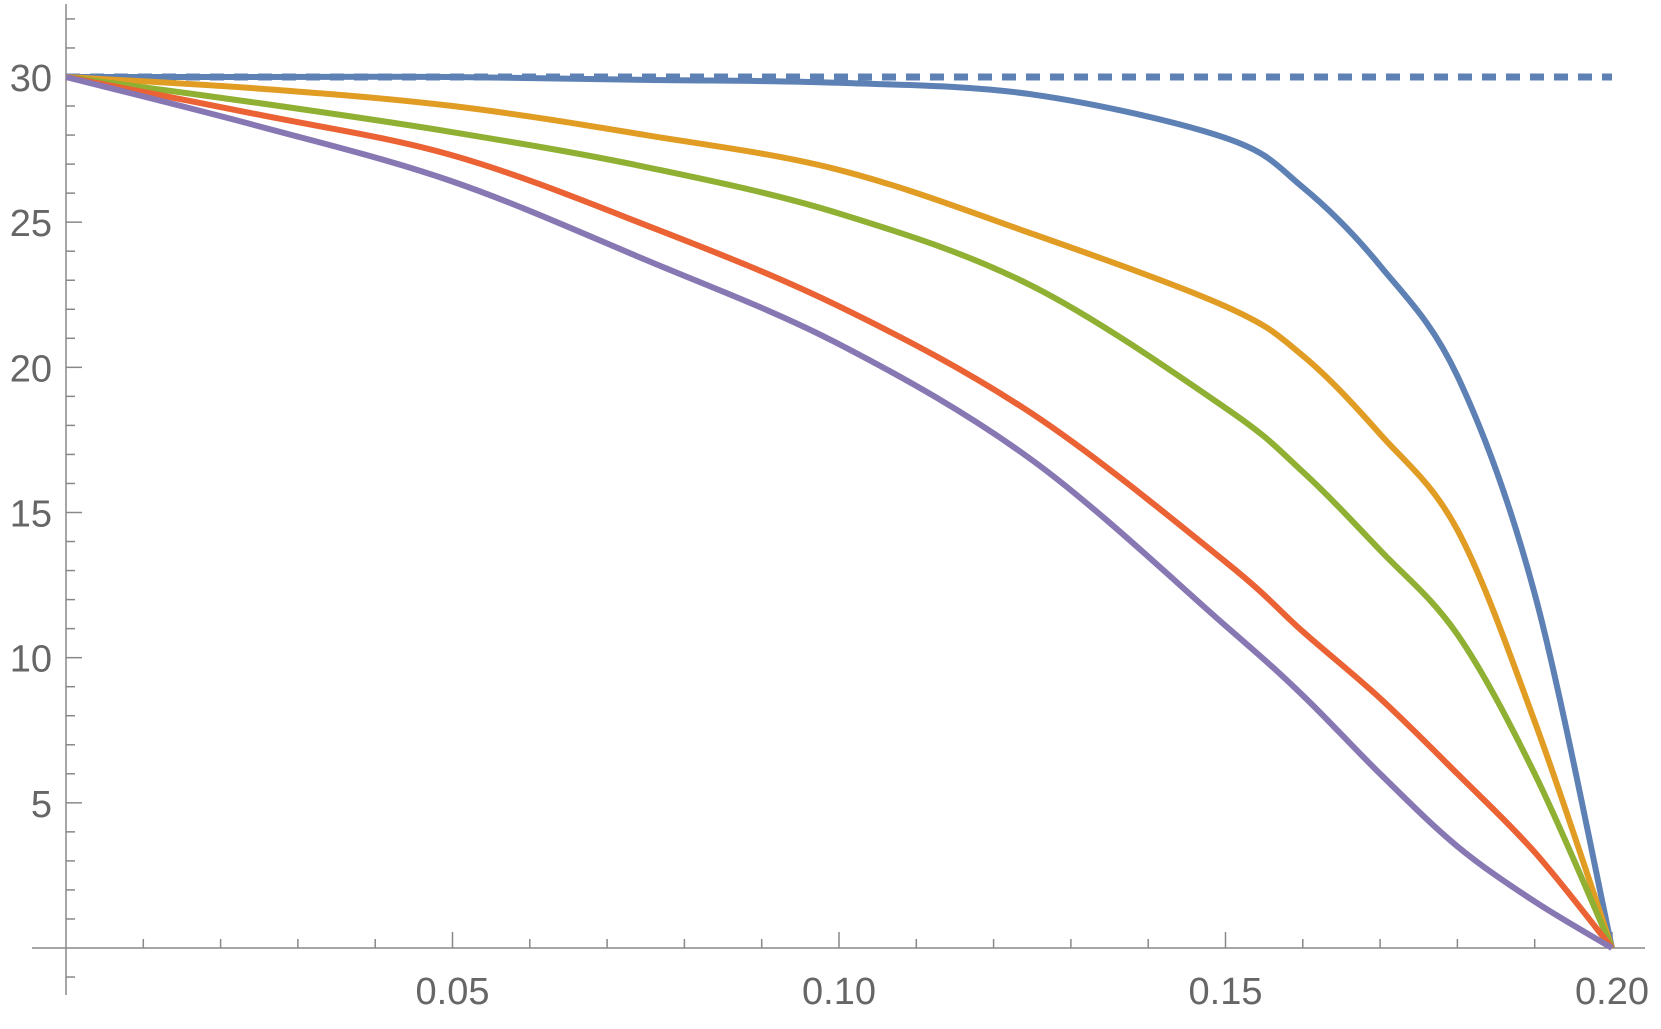 The image size is (1661, 1029). What do you see at coordinates (31, 515) in the screenshot?
I see `y-tick-label: 15` at bounding box center [31, 515].